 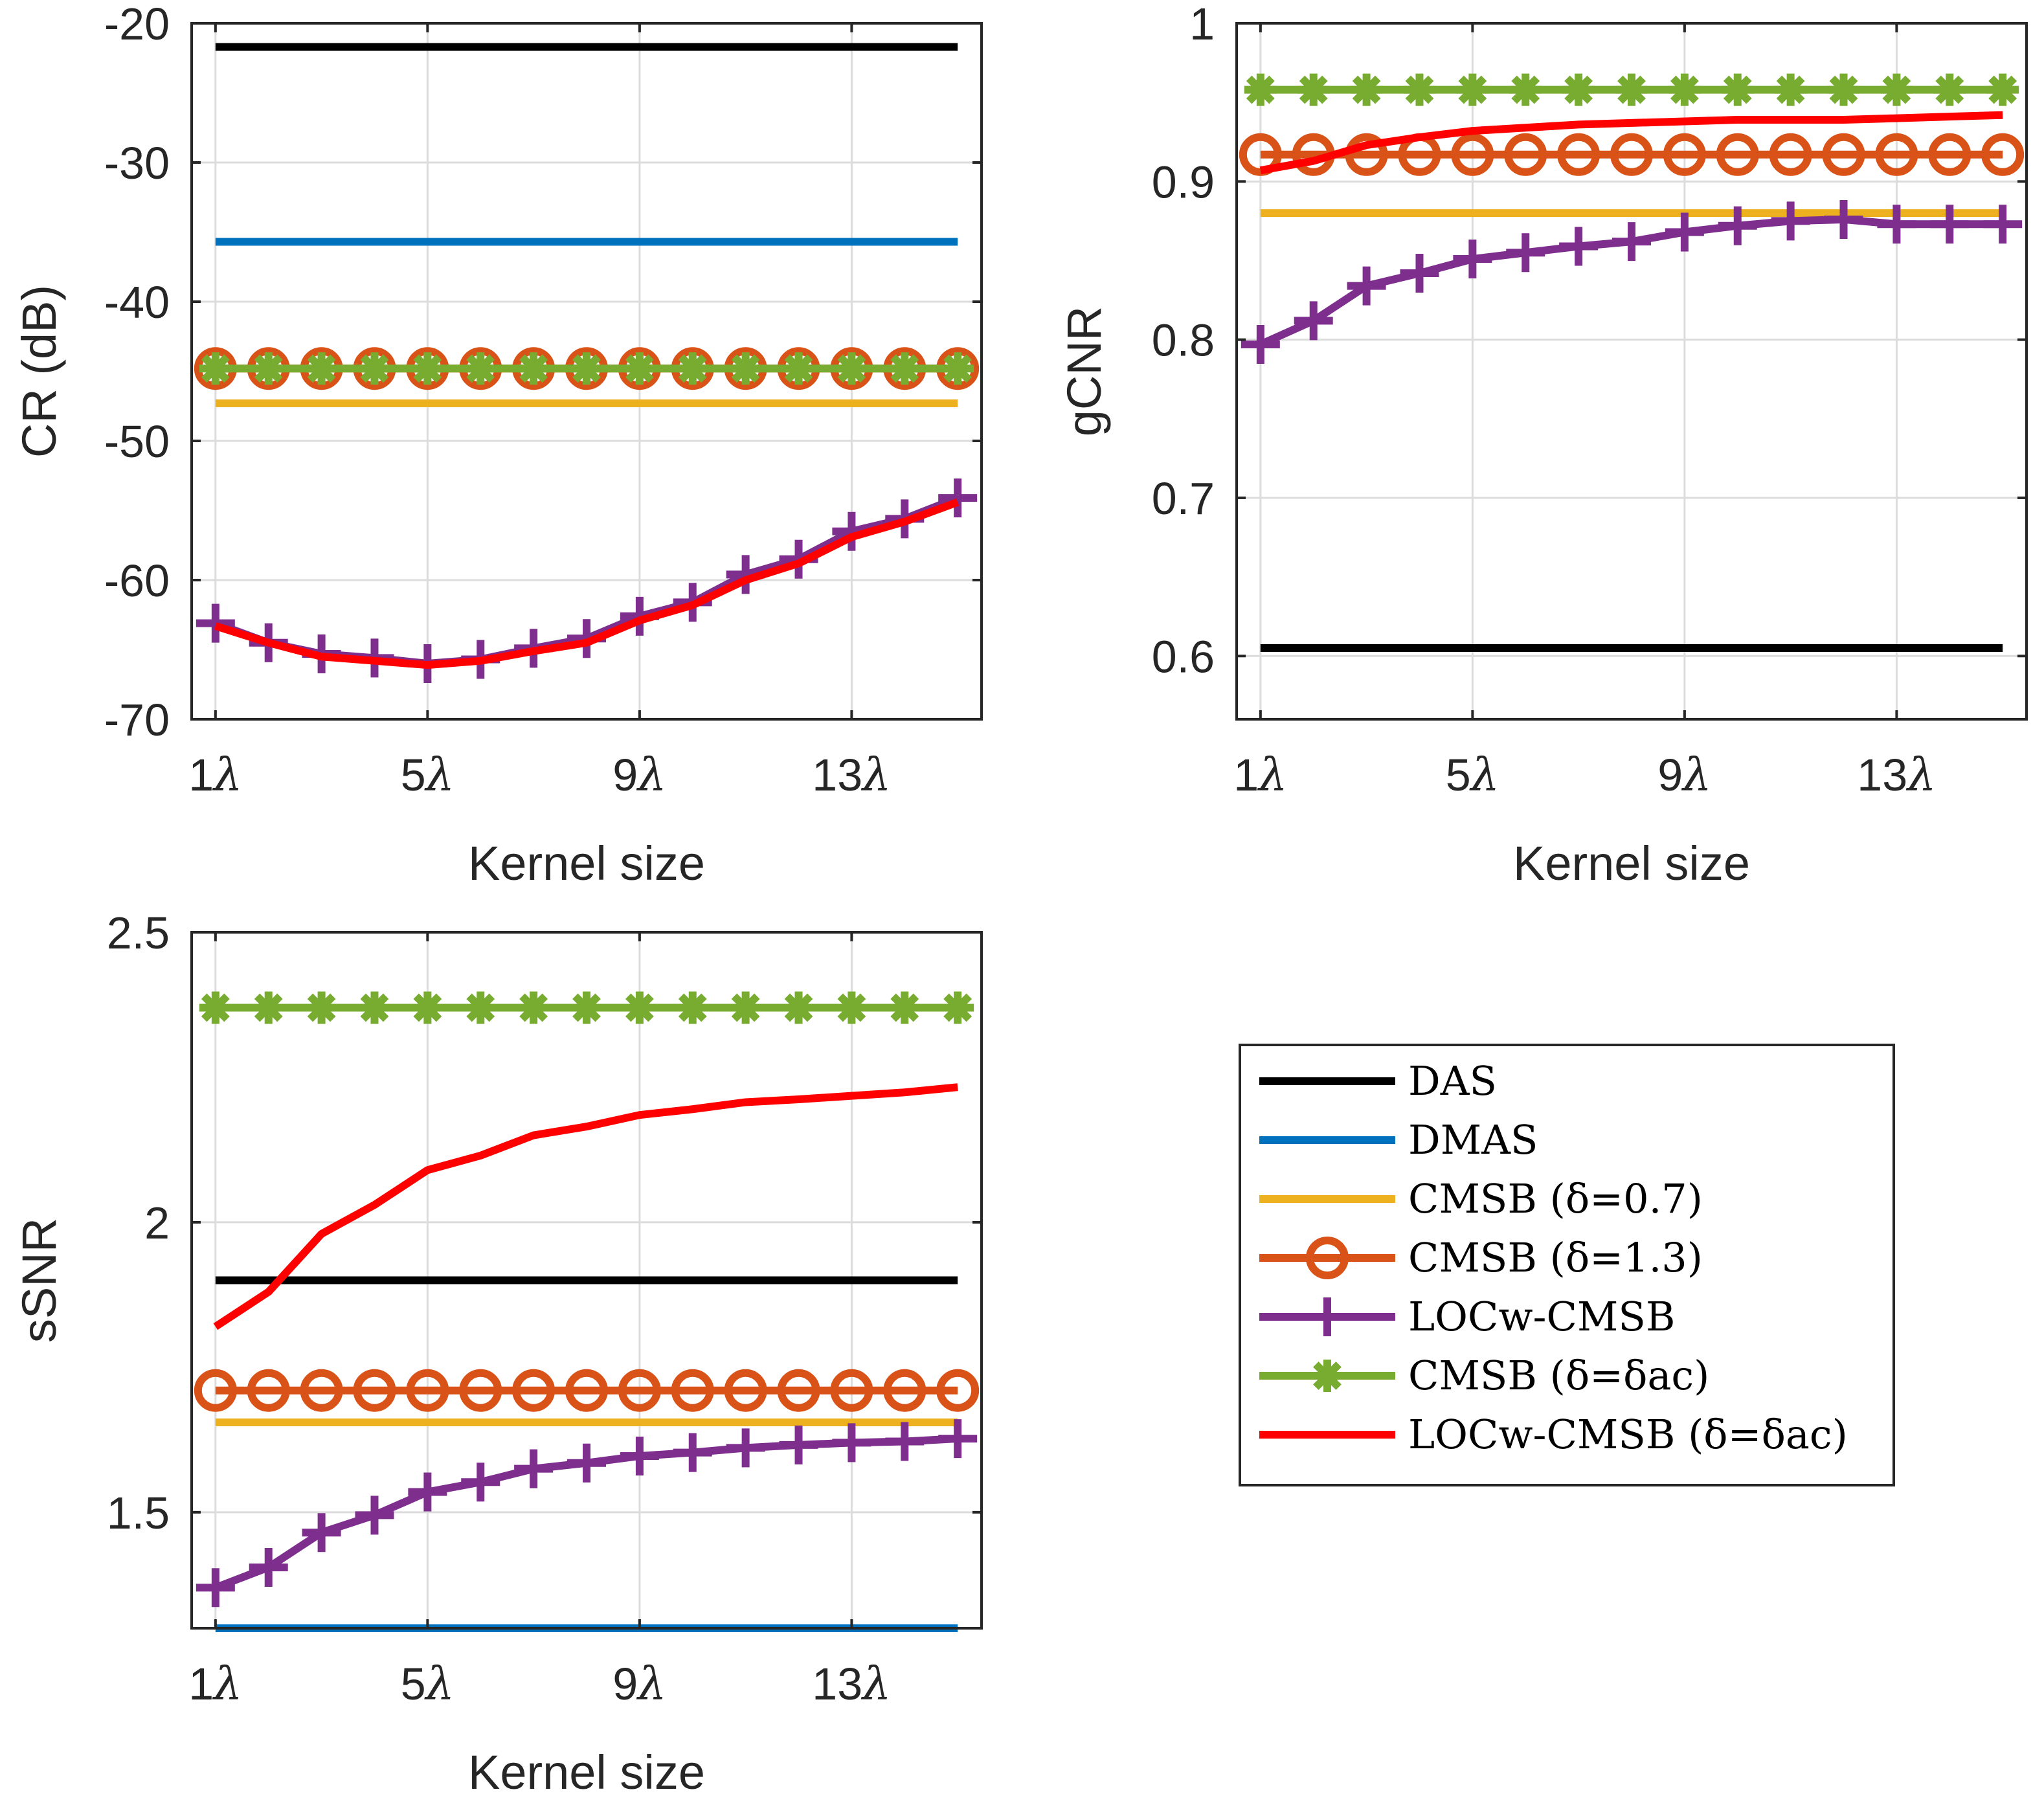 What do you see at coordinates (215, 775) in the screenshot?
I see `cr-xtick-label: 1λ` at bounding box center [215, 775].